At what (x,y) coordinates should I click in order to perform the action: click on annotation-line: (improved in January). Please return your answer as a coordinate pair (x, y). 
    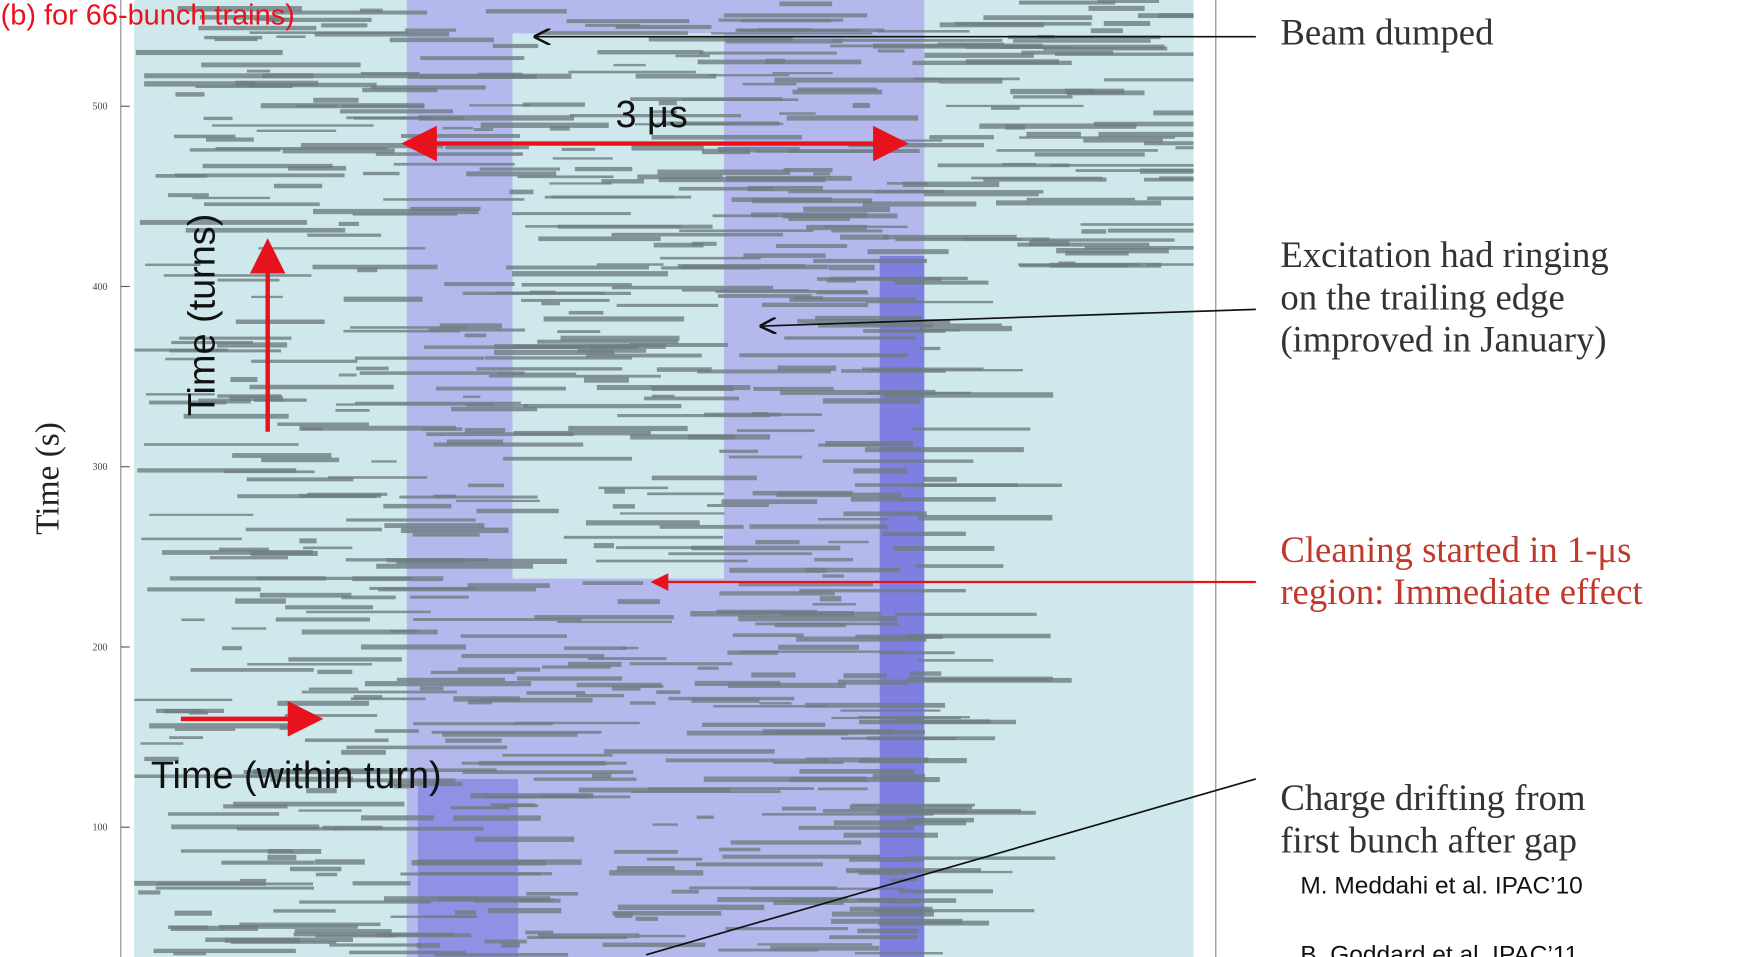
    Looking at the image, I should click on (1443, 339).